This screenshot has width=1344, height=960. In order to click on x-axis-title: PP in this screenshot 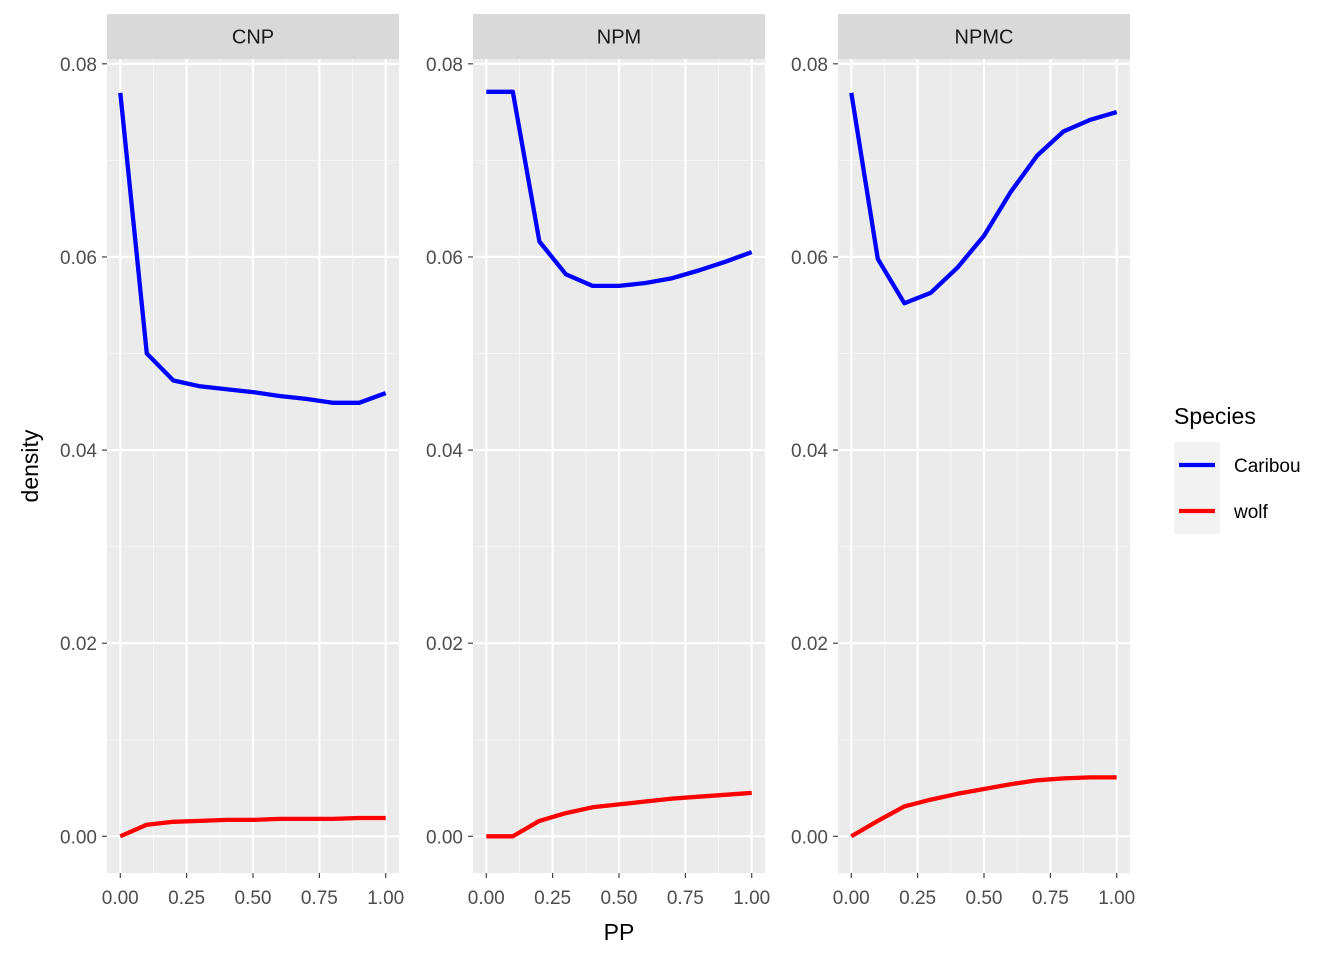, I will do `click(619, 932)`.